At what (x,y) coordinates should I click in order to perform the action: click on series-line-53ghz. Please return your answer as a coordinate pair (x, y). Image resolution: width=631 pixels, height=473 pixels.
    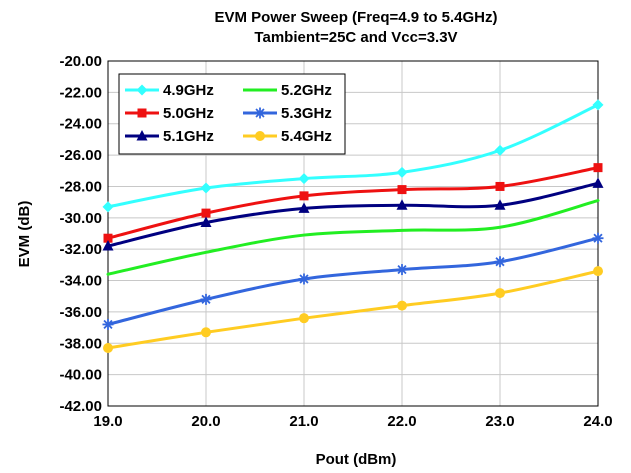
    Looking at the image, I should click on (353, 281).